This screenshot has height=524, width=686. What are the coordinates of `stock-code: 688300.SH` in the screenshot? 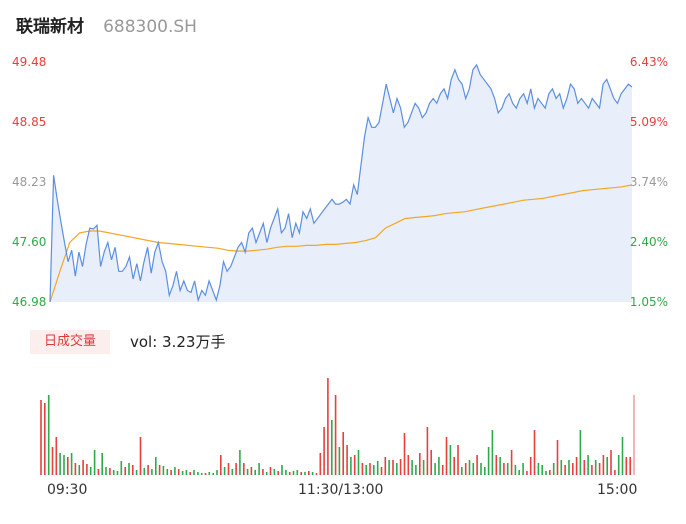 It's located at (150, 27).